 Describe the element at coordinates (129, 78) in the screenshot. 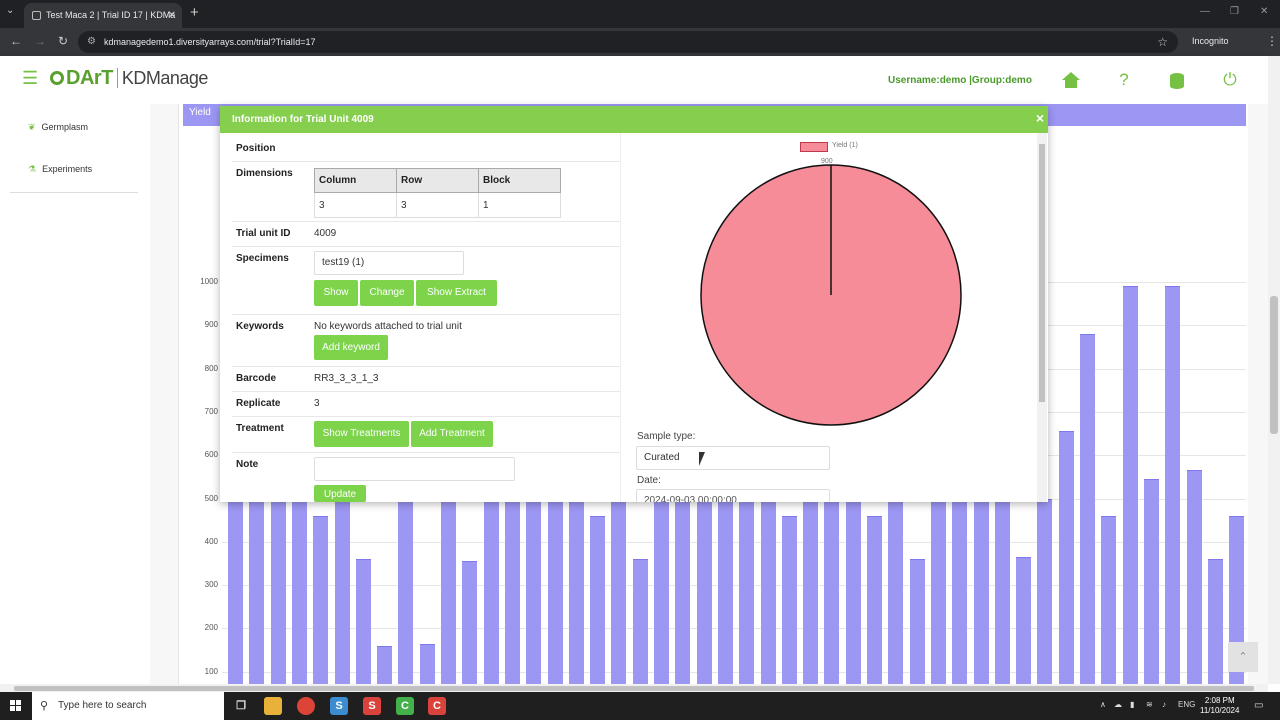

I see `app-logo: DArT KDManage` at that location.